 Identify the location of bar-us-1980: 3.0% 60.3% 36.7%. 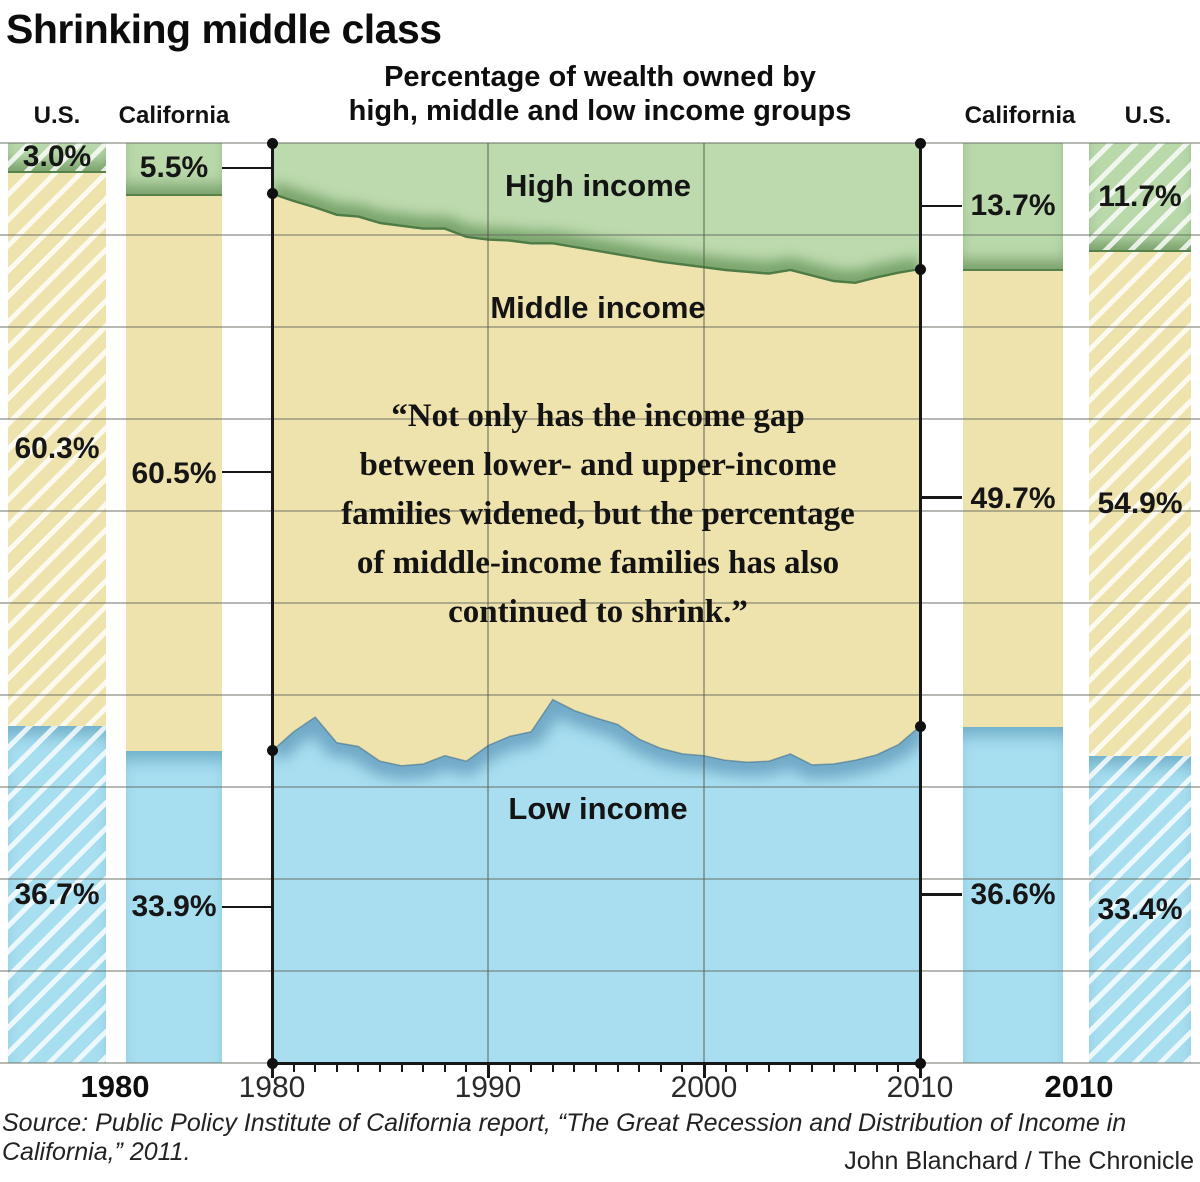
(57, 601).